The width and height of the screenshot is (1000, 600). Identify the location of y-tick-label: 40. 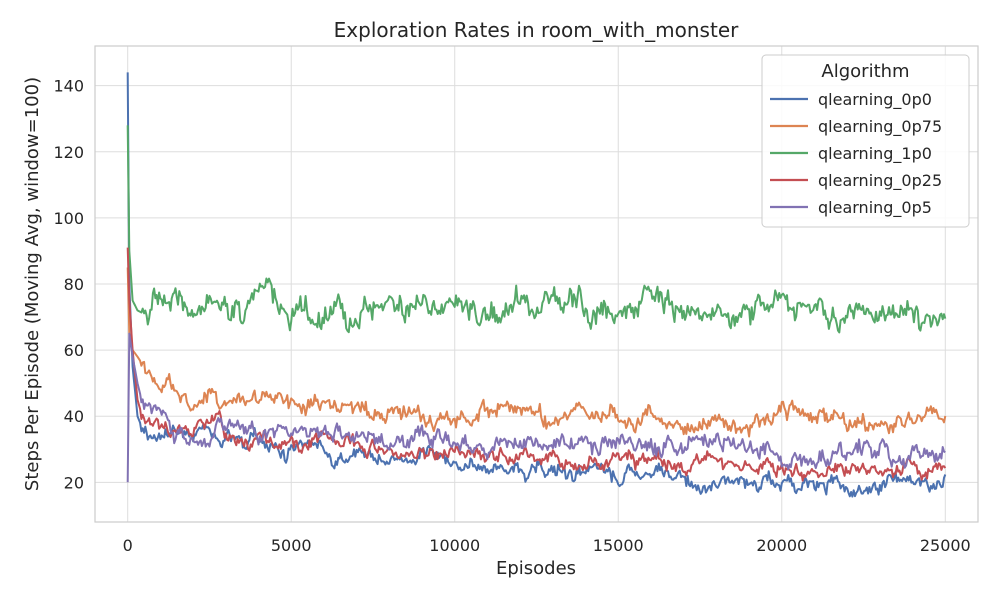
(74, 416).